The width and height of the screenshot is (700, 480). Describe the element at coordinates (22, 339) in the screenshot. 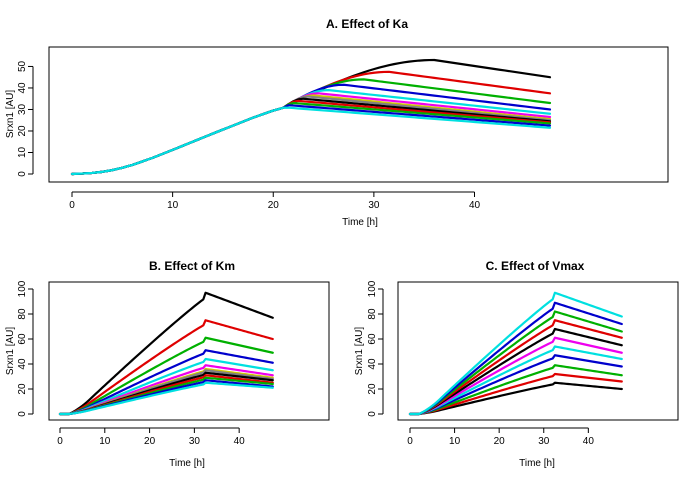

I see `panel-b-y-tick-label: 60` at that location.